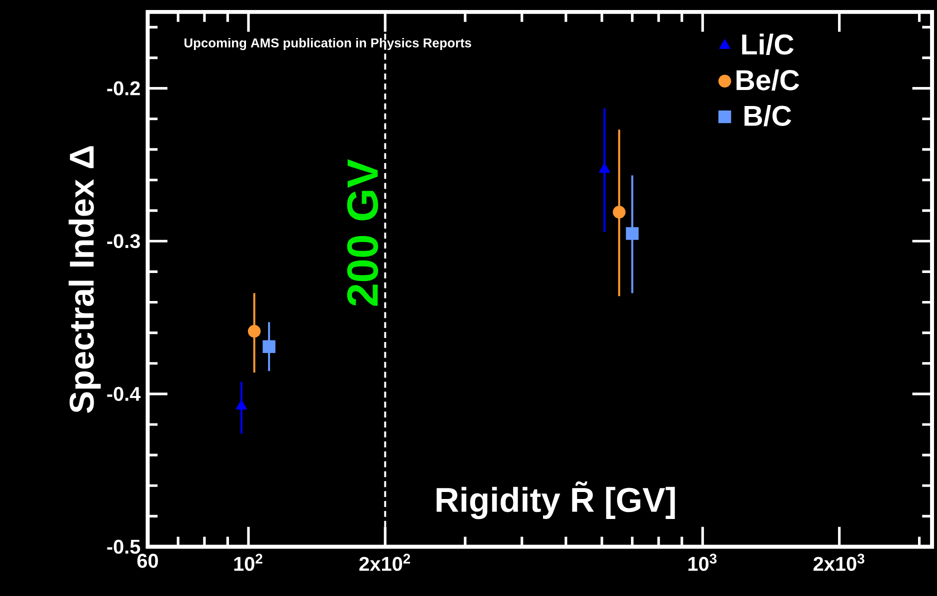 This screenshot has height=596, width=937. What do you see at coordinates (123, 241) in the screenshot?
I see `y-tick-label: -0.3` at bounding box center [123, 241].